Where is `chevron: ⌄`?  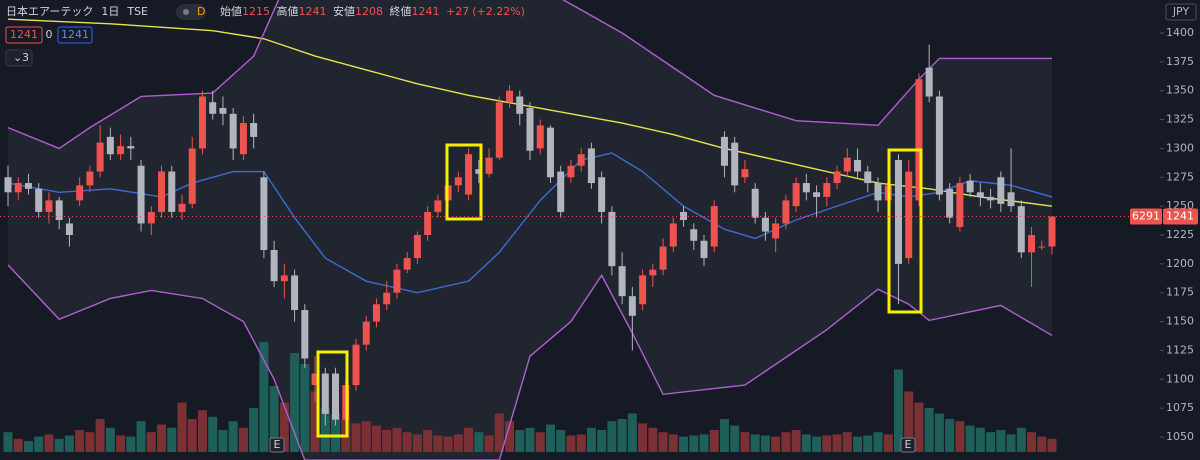 chevron: ⌄ is located at coordinates (17, 57).